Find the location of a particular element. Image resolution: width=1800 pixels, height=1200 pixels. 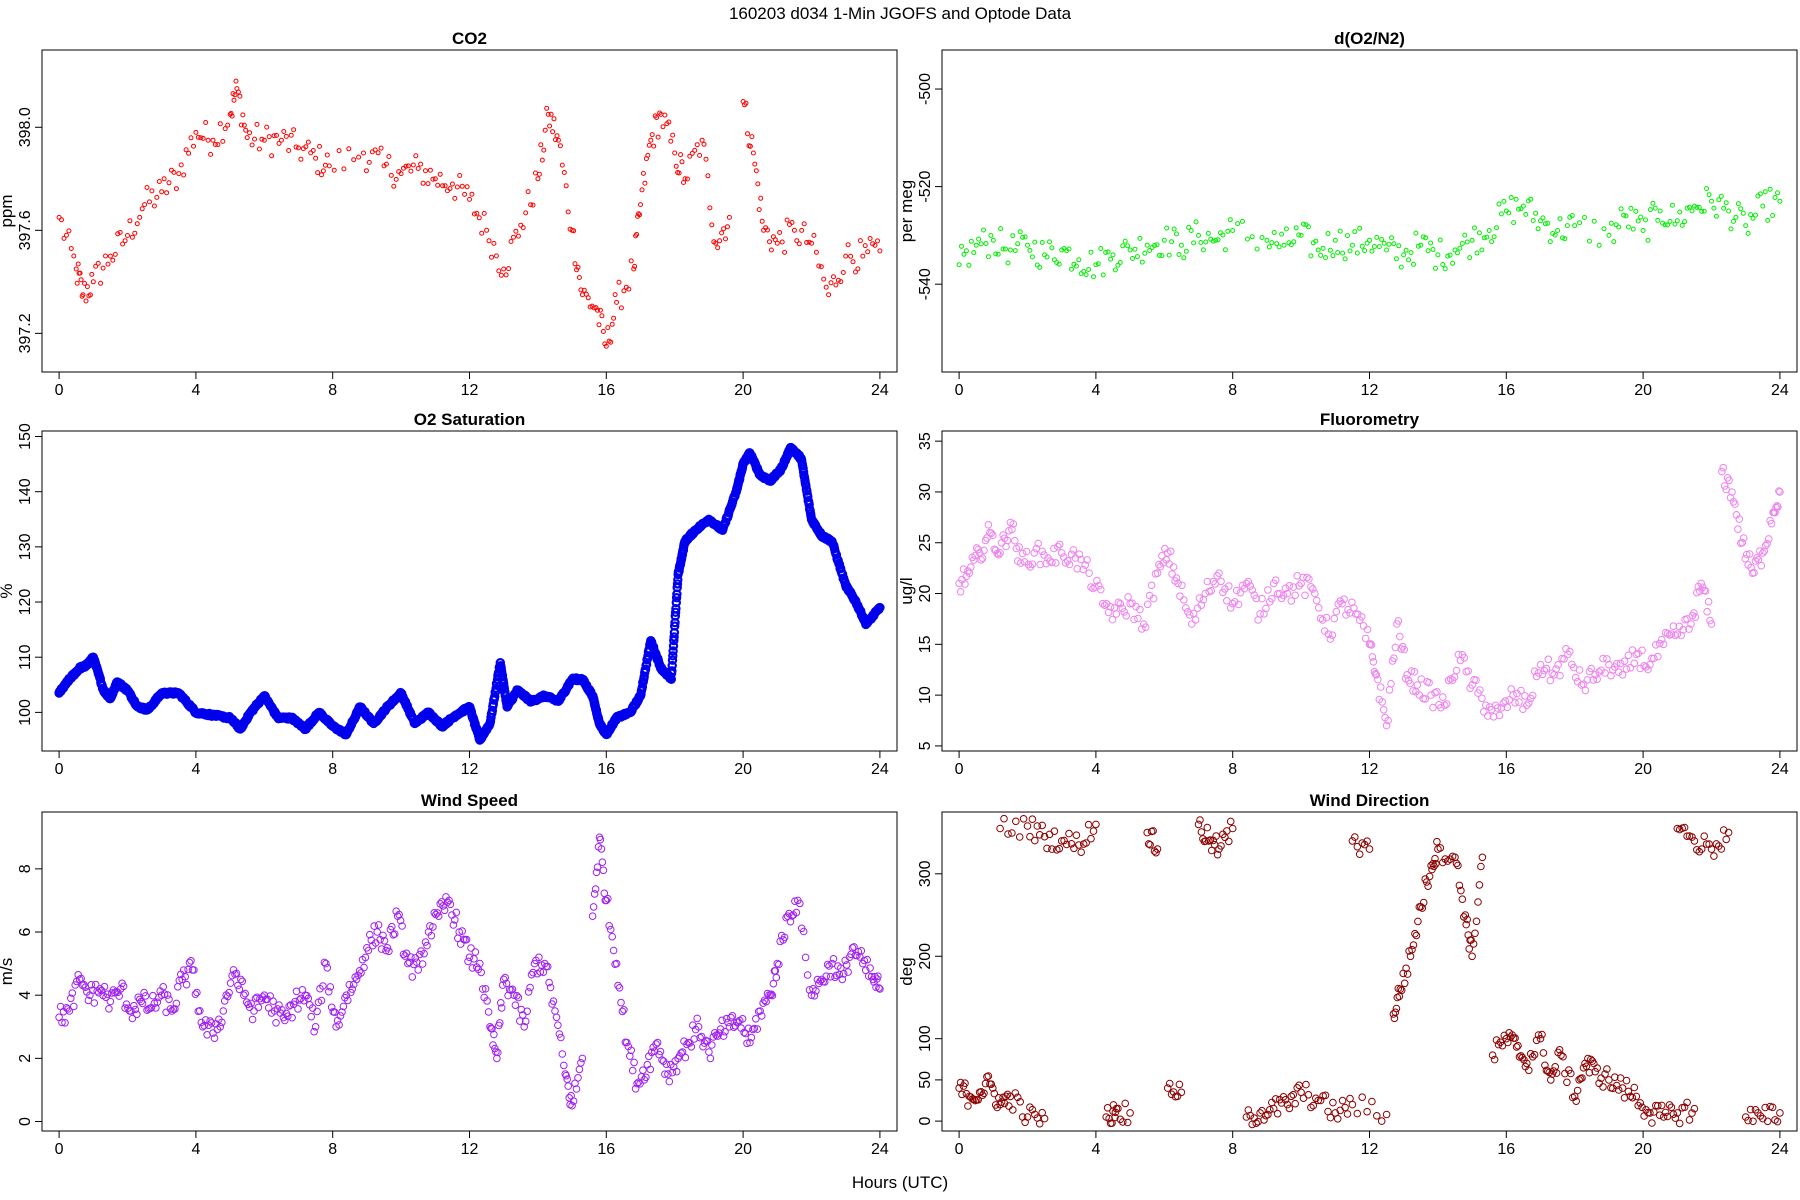

y-tick-label: 0 is located at coordinates (925, 1121).